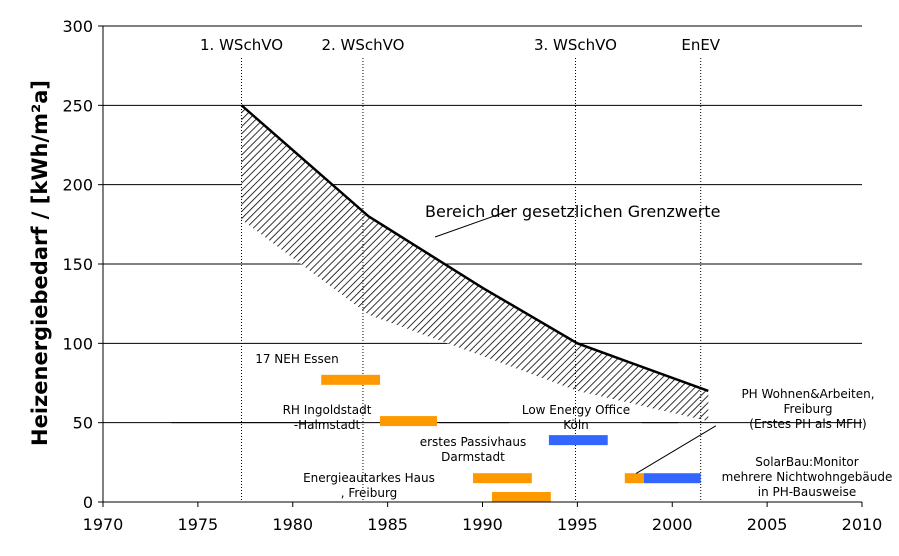 This screenshot has width=899, height=556. I want to click on project-label: Low Energy Office, so click(576, 410).